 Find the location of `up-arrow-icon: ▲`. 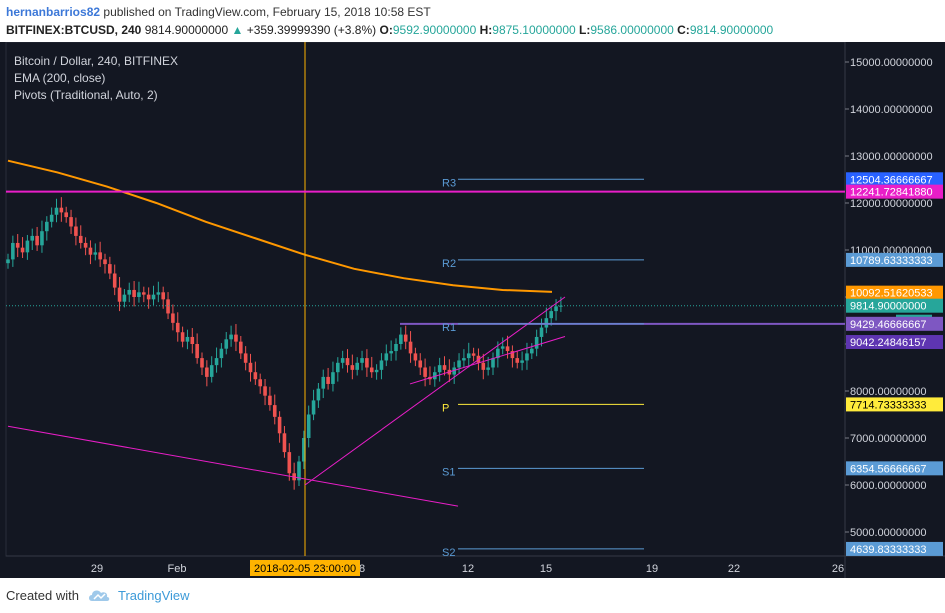

up-arrow-icon: ▲ is located at coordinates (237, 30).